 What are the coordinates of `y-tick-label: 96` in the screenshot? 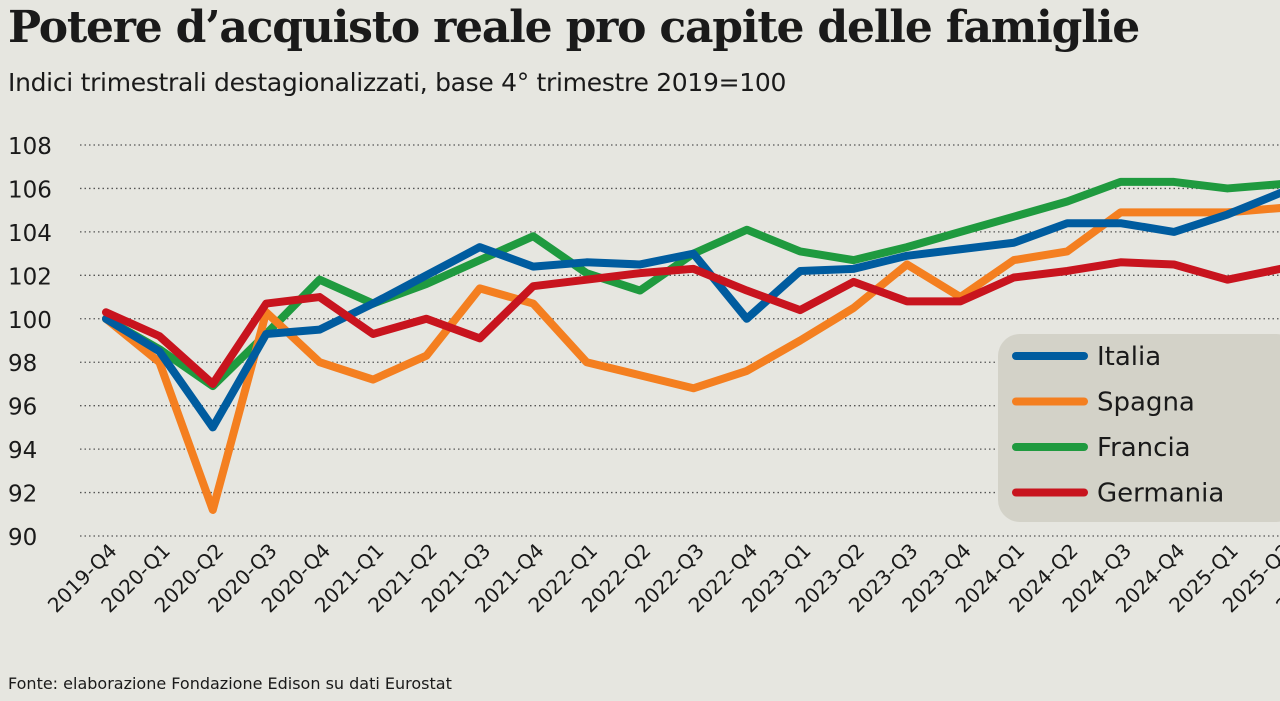 It's located at (22, 408).